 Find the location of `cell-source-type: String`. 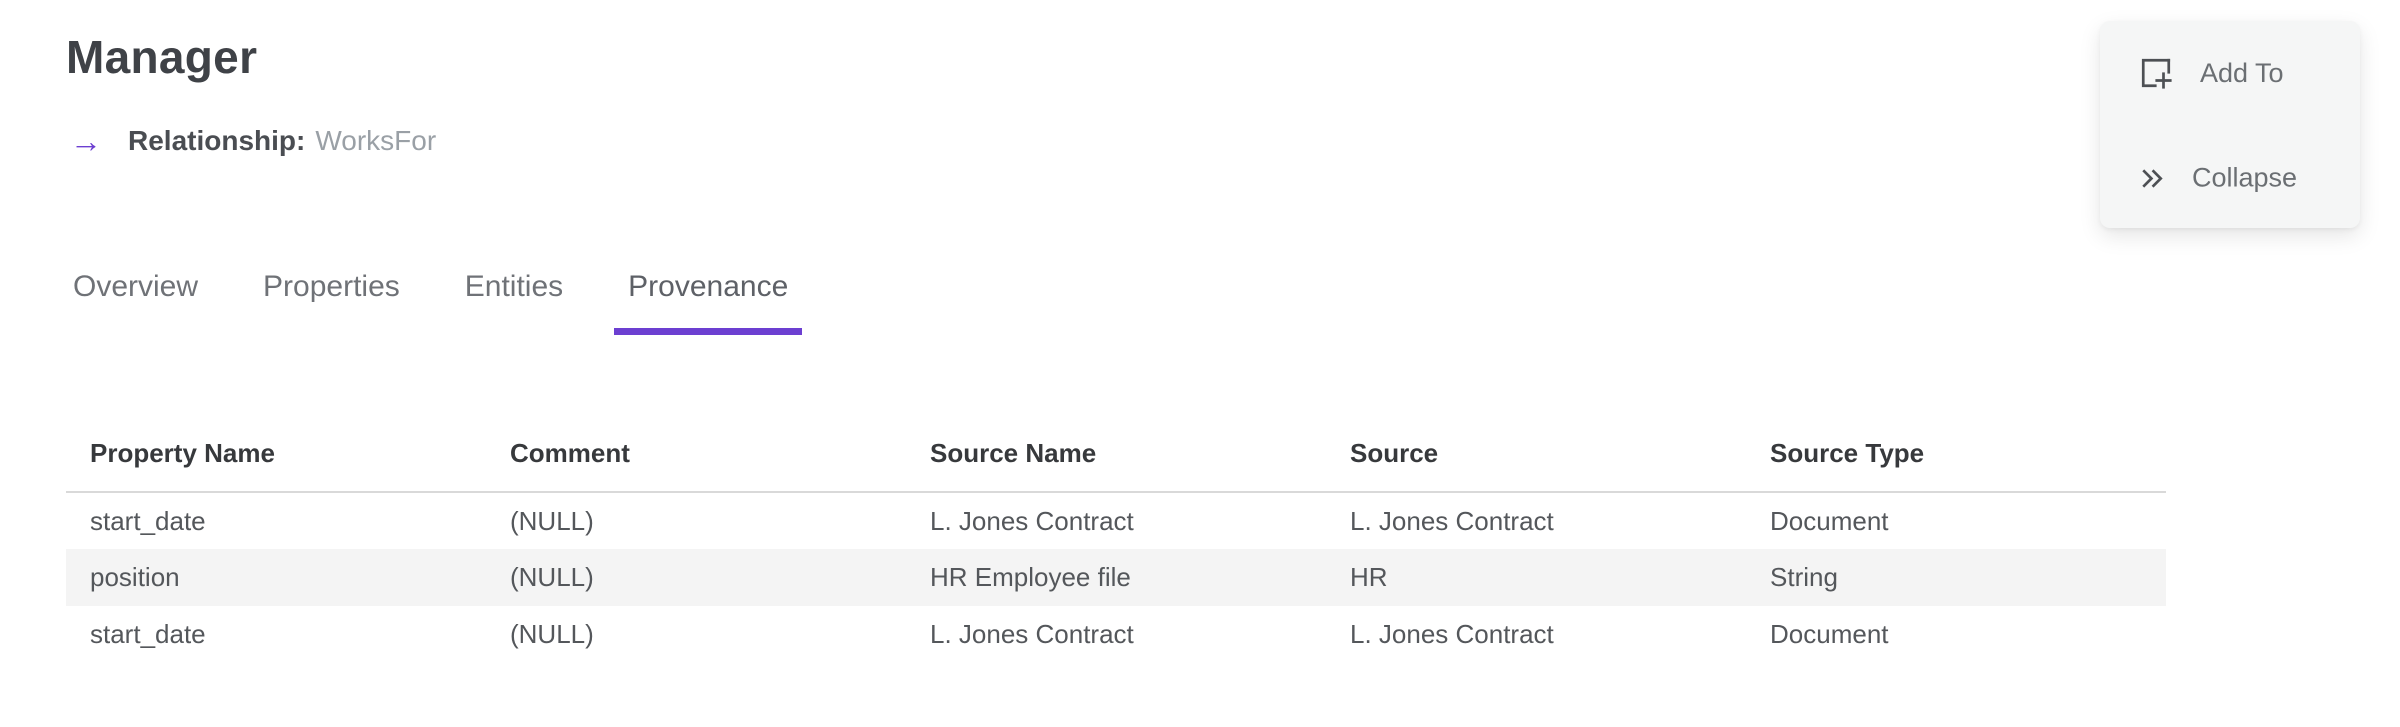

cell-source-type: String is located at coordinates (1804, 577).